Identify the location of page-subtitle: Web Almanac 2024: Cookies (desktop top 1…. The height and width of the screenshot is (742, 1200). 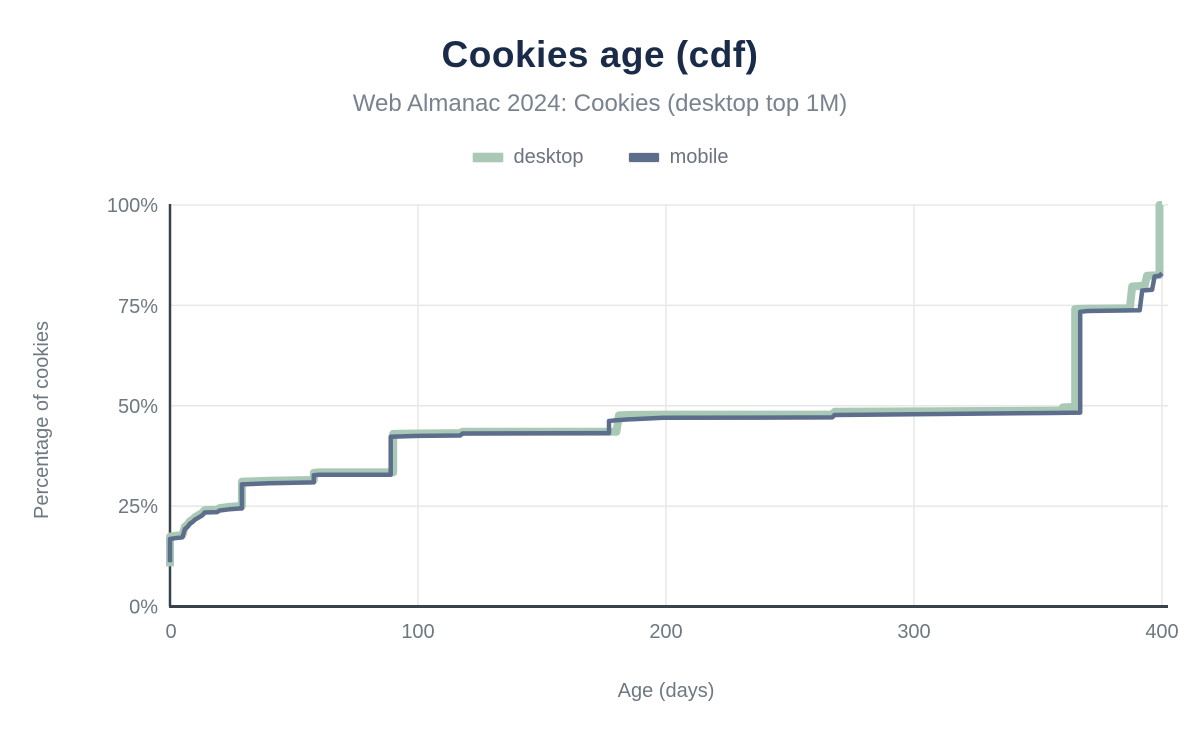
(600, 103).